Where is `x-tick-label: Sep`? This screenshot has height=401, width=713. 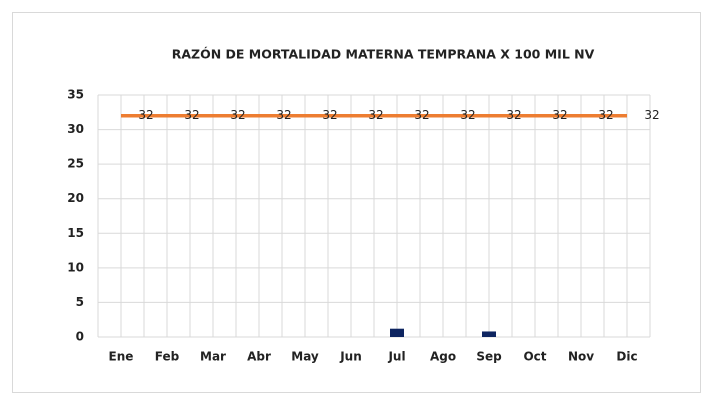 x-tick-label: Sep is located at coordinates (489, 357).